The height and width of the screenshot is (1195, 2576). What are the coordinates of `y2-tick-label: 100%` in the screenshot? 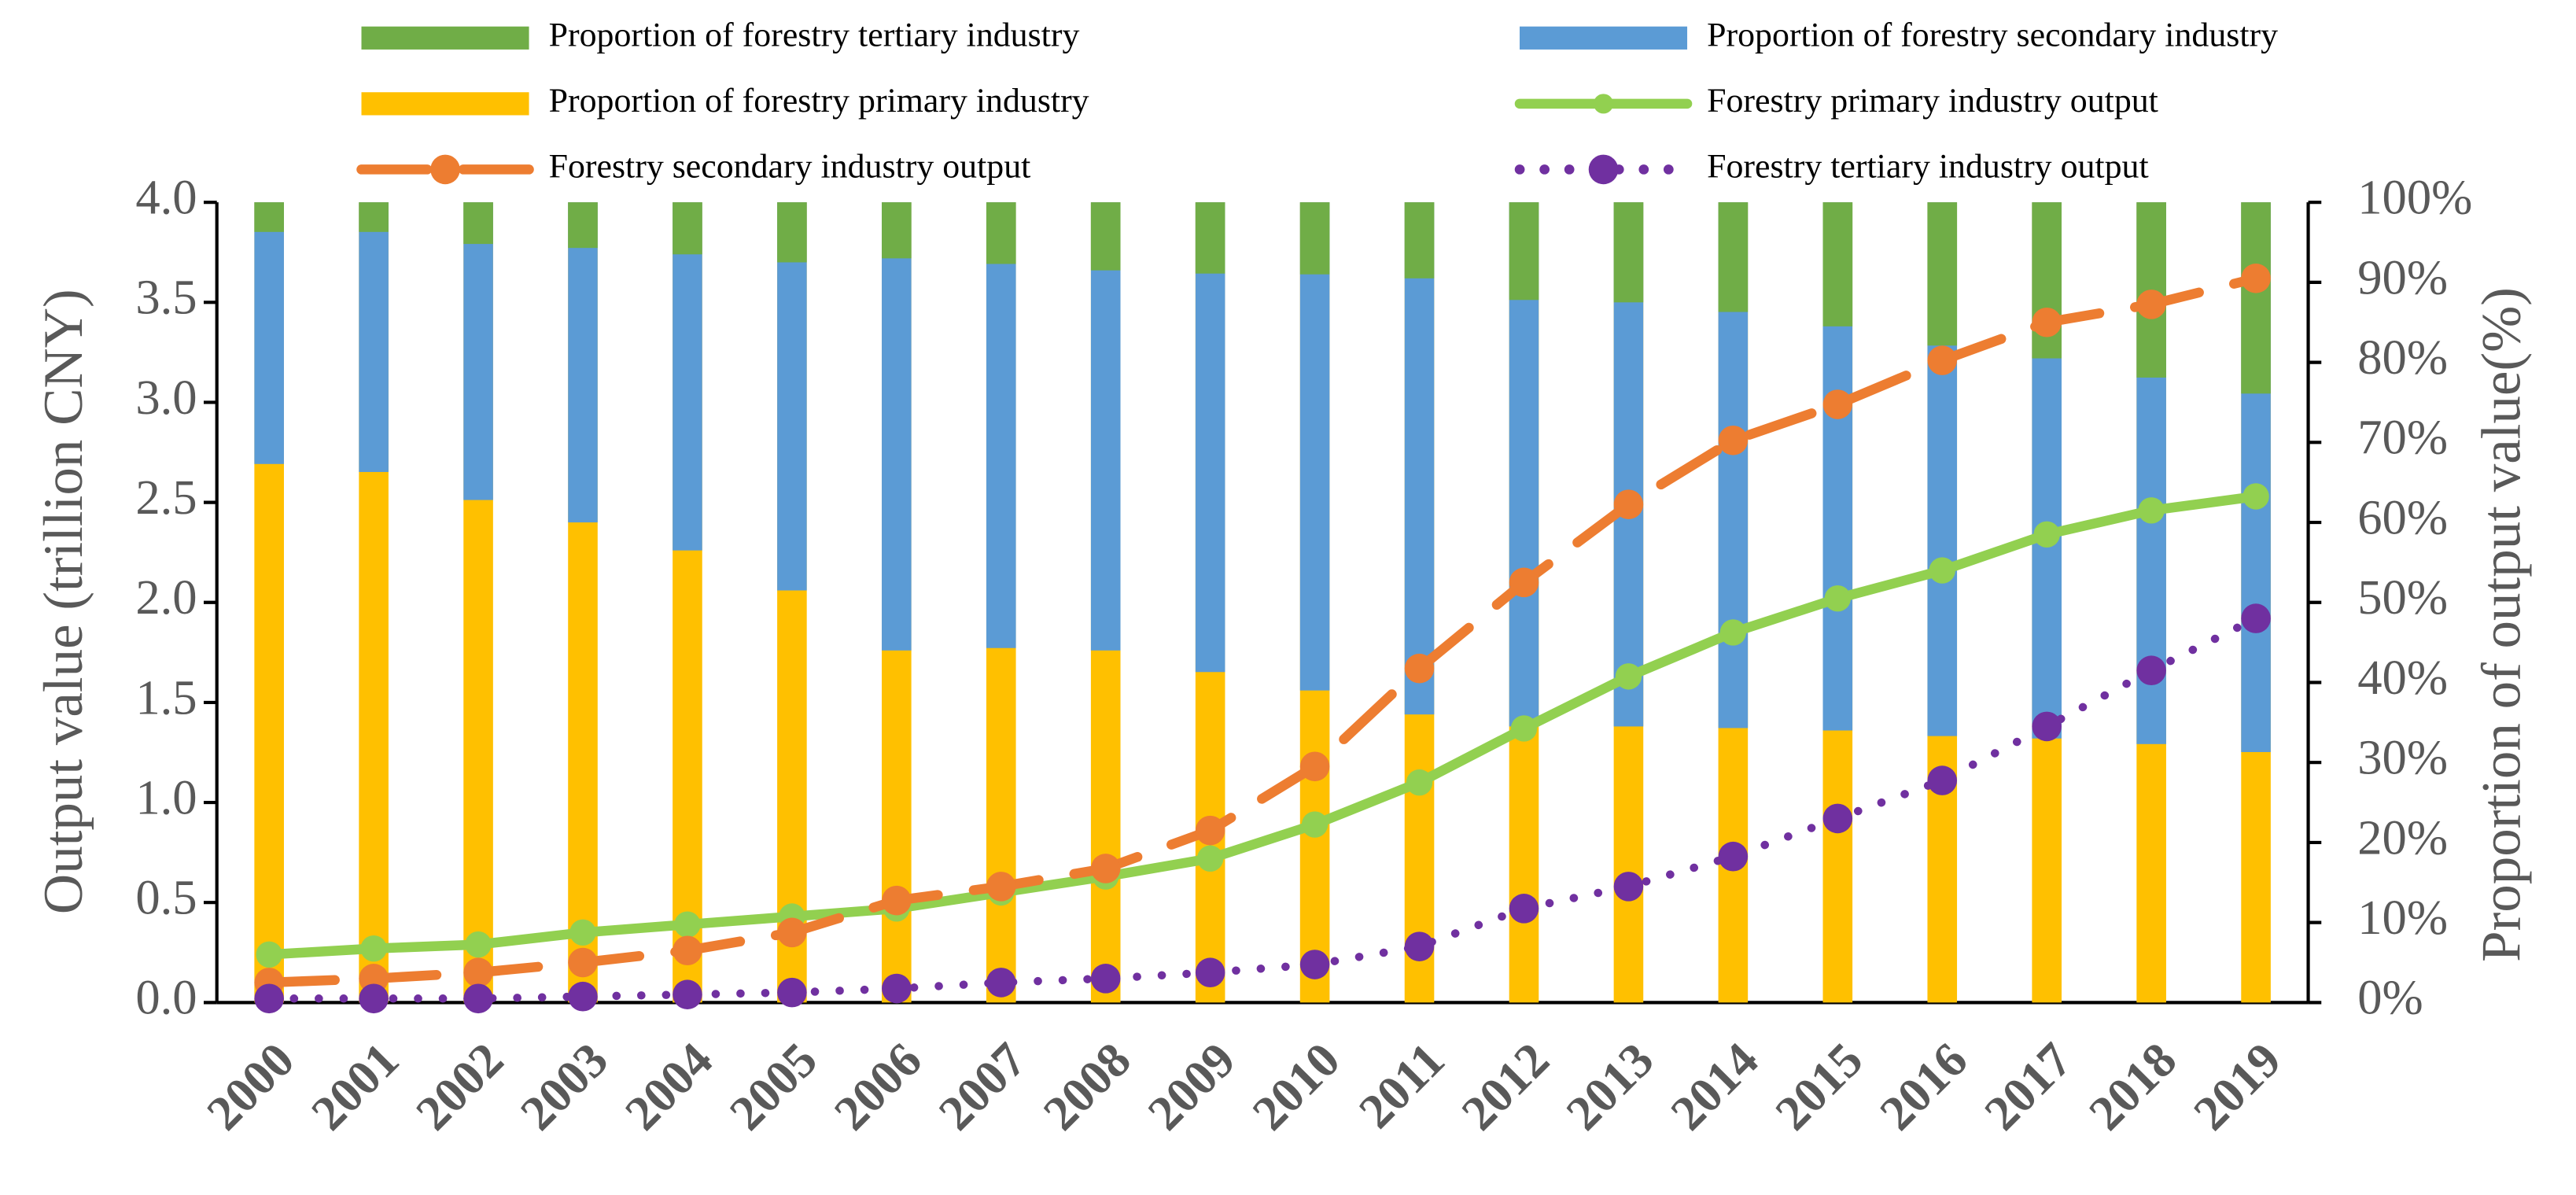 It's located at (2414, 198).